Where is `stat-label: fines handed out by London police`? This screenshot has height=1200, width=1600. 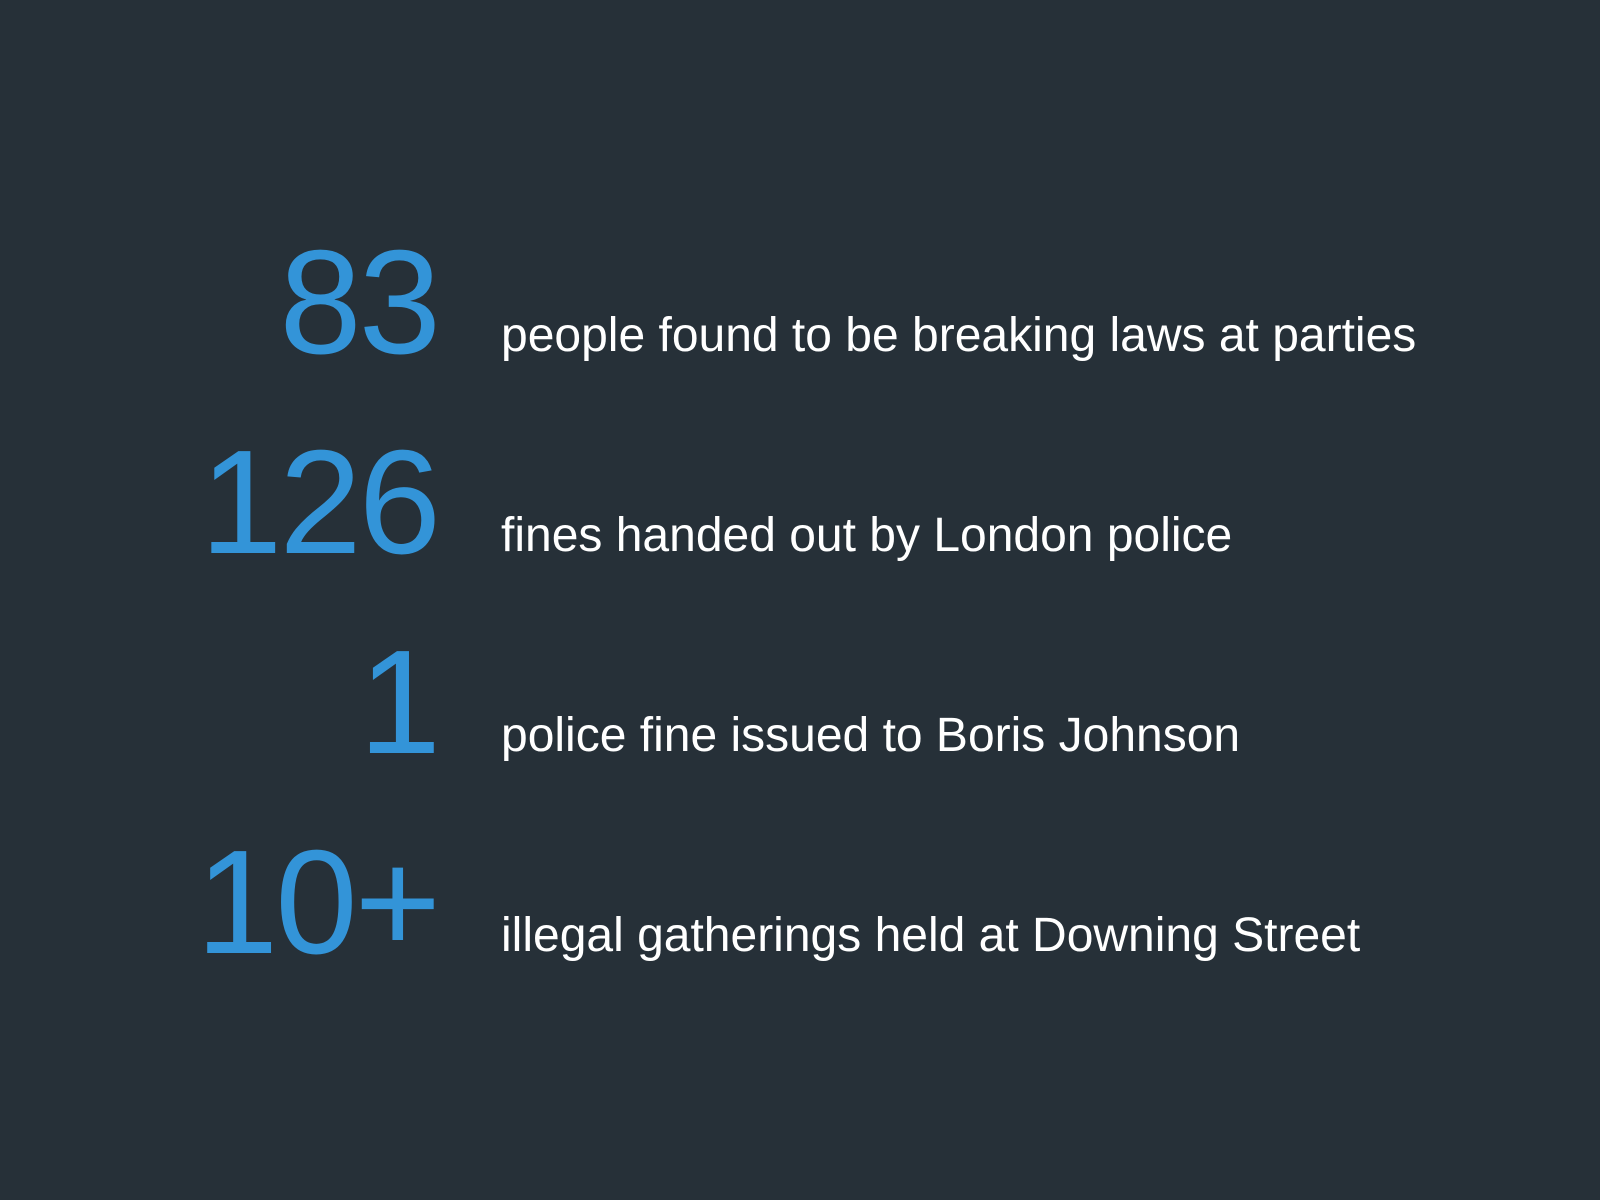
stat-label: fines handed out by London police is located at coordinates (867, 535).